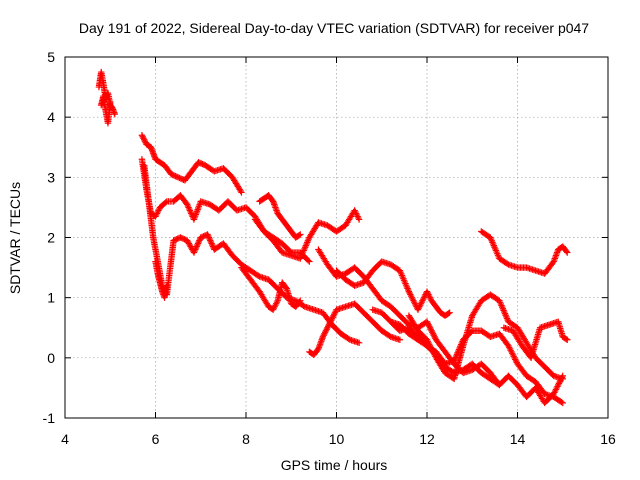 The image size is (640, 480). What do you see at coordinates (51, 117) in the screenshot?
I see `y-tick-label: 4` at bounding box center [51, 117].